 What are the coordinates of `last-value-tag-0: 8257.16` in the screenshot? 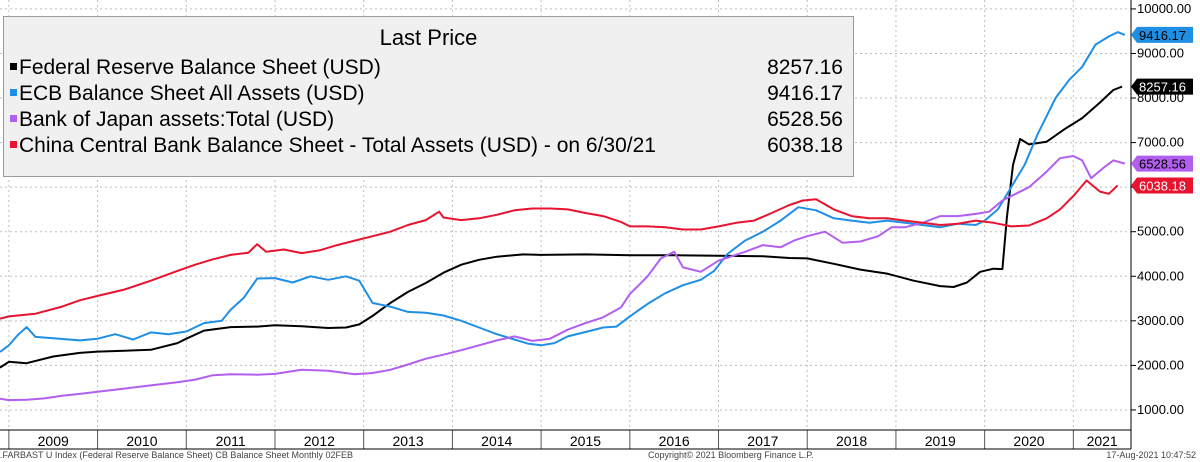 It's located at (1162, 86).